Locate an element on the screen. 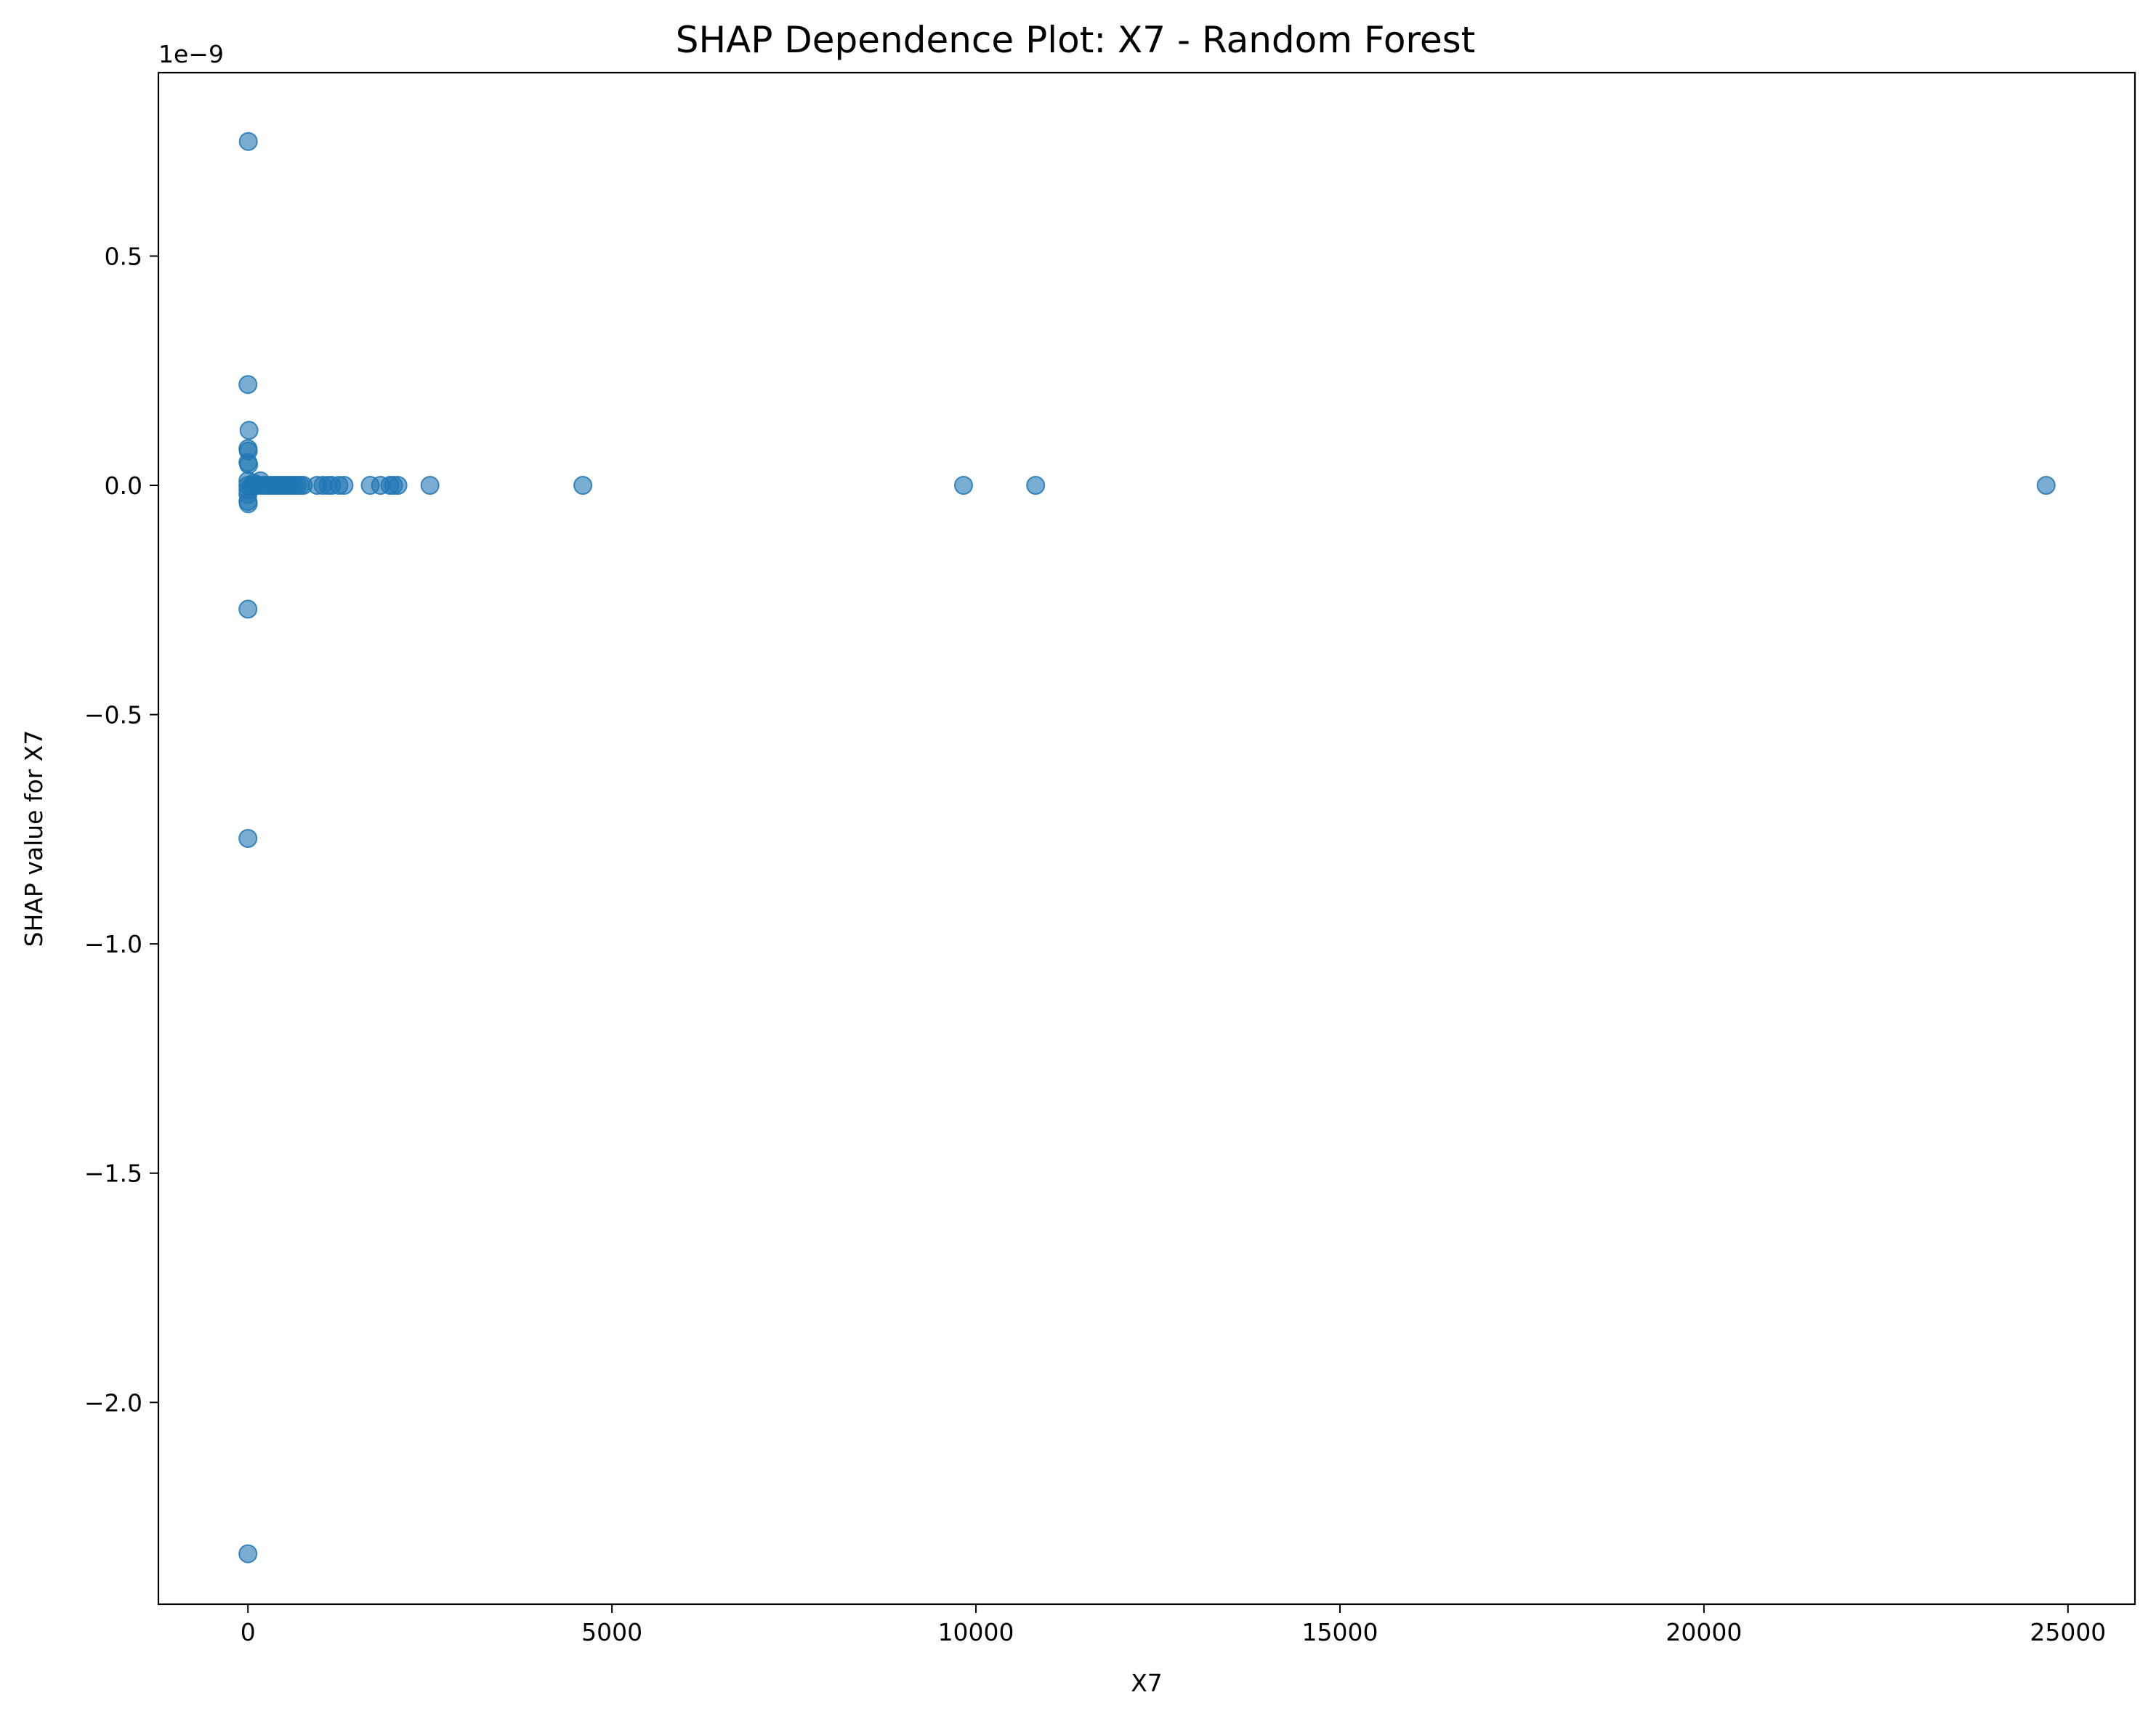 The height and width of the screenshot is (1719, 2156). y-offset-label: 1e−9 is located at coordinates (191, 54).